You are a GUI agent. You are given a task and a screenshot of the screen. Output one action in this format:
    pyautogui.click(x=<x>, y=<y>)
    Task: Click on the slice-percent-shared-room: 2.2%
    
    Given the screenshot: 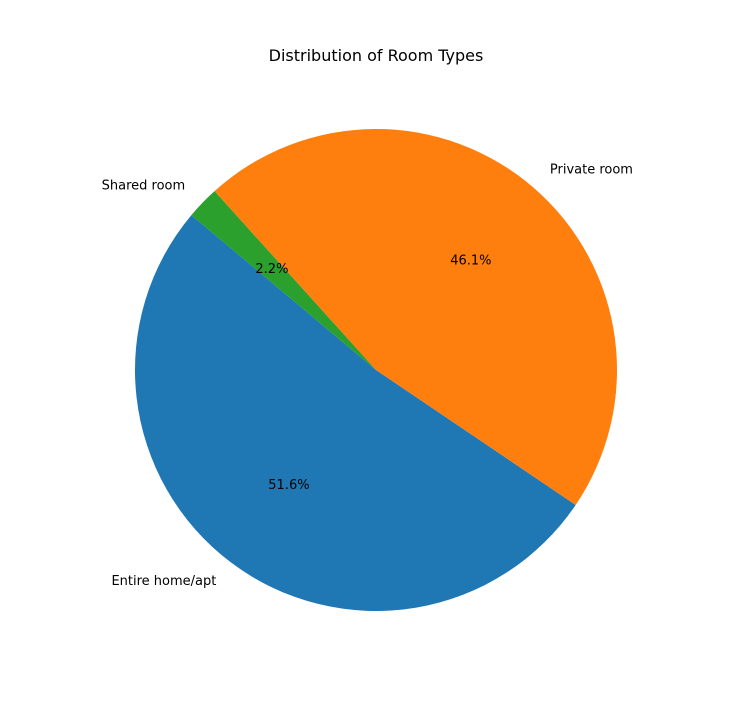 What is the action you would take?
    pyautogui.click(x=271, y=269)
    